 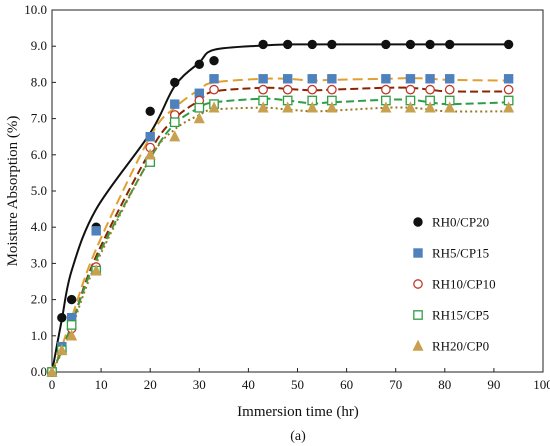 What do you see at coordinates (346, 384) in the screenshot?
I see `x-tick-label: 60` at bounding box center [346, 384].